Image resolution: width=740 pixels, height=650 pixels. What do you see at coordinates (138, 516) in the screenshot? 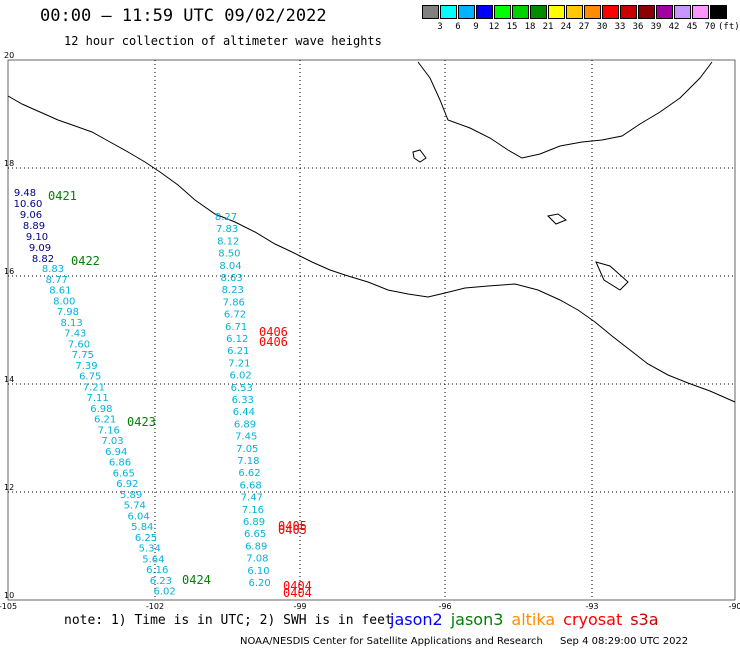
I see `wave-height-label: 6.04` at bounding box center [138, 516].